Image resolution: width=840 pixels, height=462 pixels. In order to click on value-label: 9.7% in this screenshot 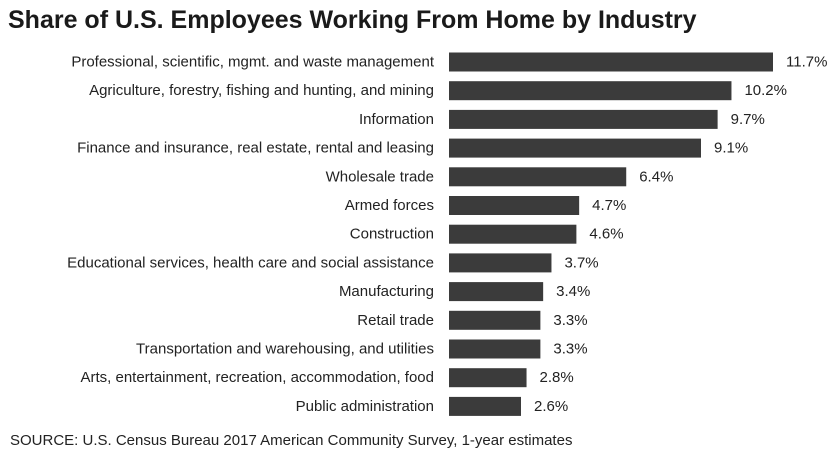, I will do `click(748, 119)`.